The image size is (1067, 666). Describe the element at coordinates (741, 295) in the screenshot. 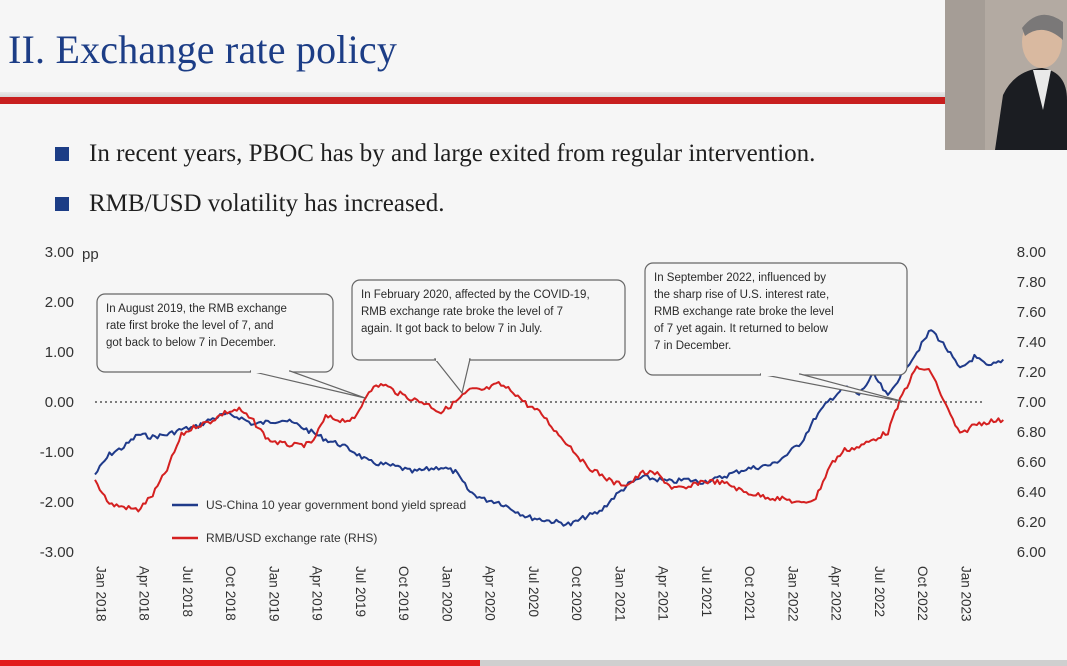

I see `annotation-text-line: the sharp rise of U.S. interest rate,` at that location.